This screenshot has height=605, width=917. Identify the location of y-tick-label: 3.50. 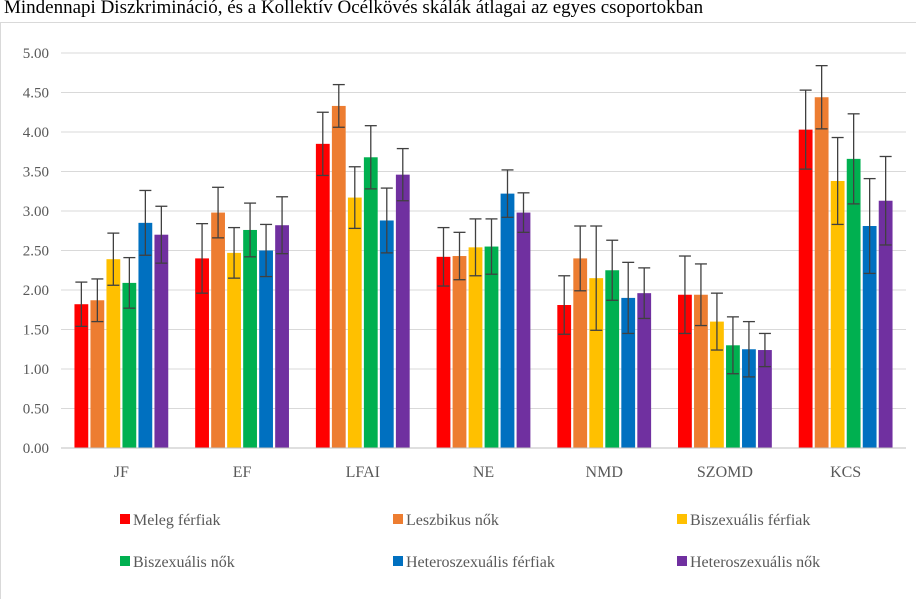
(36, 173).